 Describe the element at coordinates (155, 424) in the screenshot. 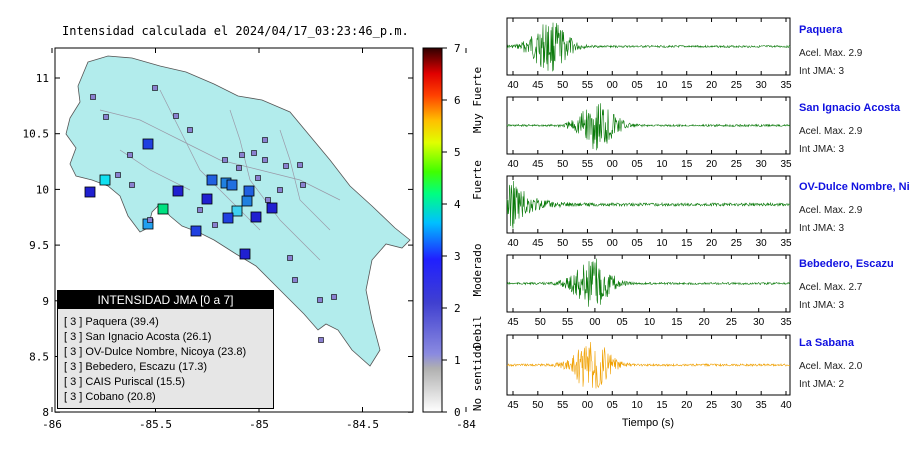

I see `x-tick-label: -85.5` at that location.